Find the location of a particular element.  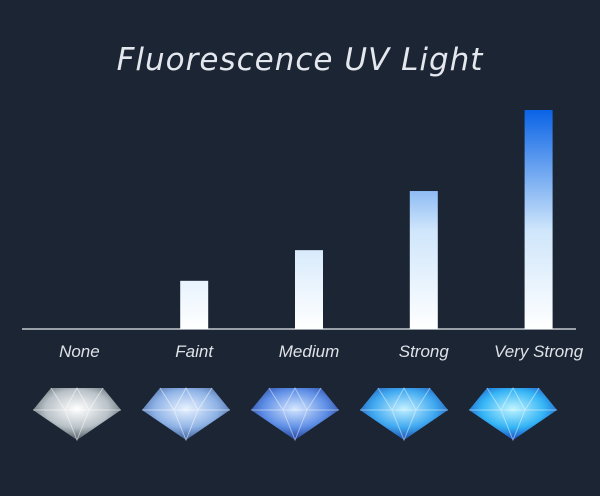

x-tick-label: Strong is located at coordinates (424, 351).